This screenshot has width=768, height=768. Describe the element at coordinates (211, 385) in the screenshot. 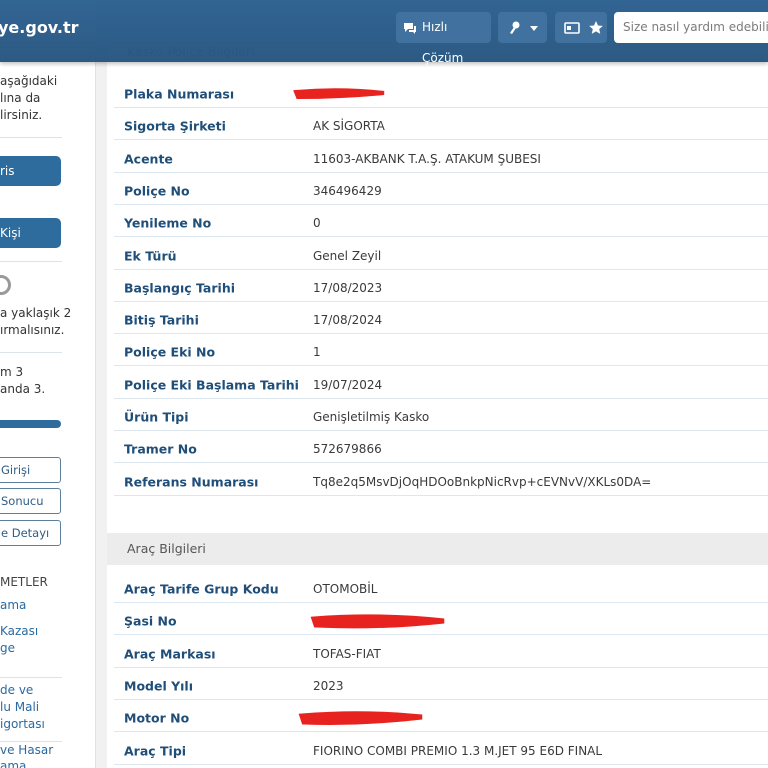

I see `field-label: Poliçe Eki Başlama Tarihi` at that location.